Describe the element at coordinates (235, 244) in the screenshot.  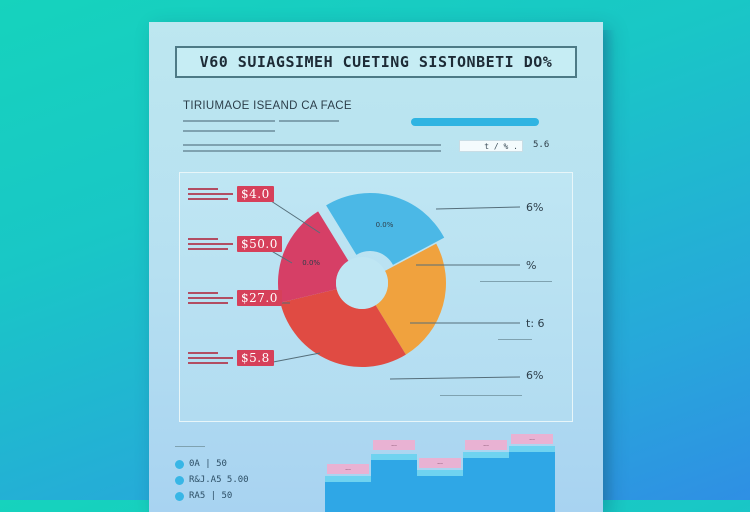
I see `left-label: $50.0` at that location.